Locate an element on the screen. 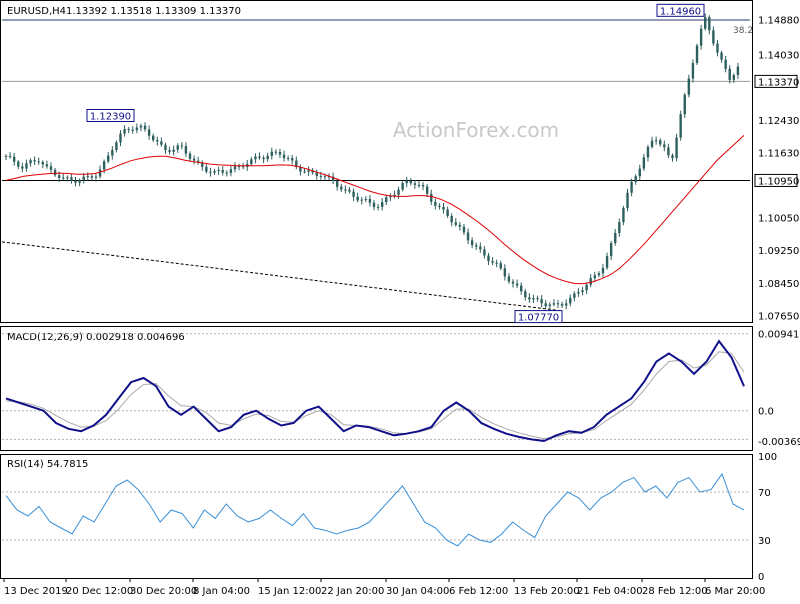 The height and width of the screenshot is (604, 800). price-tick-label: 1.07650 is located at coordinates (778, 316).